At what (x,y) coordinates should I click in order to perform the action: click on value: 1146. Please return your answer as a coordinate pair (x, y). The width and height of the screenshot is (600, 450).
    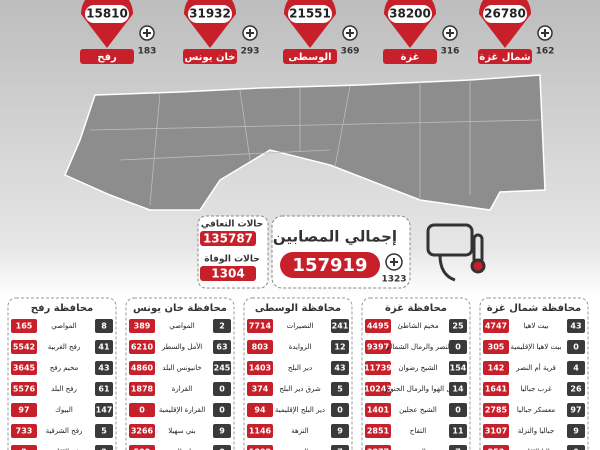
    Looking at the image, I should click on (260, 431).